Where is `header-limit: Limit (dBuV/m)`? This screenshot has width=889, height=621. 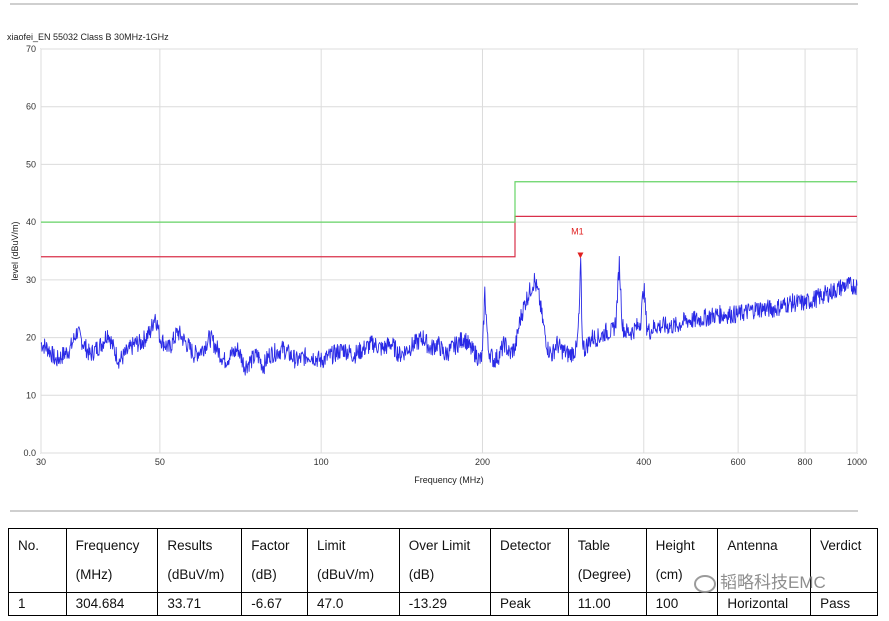
header-limit: Limit (dBuV/m) is located at coordinates (353, 560).